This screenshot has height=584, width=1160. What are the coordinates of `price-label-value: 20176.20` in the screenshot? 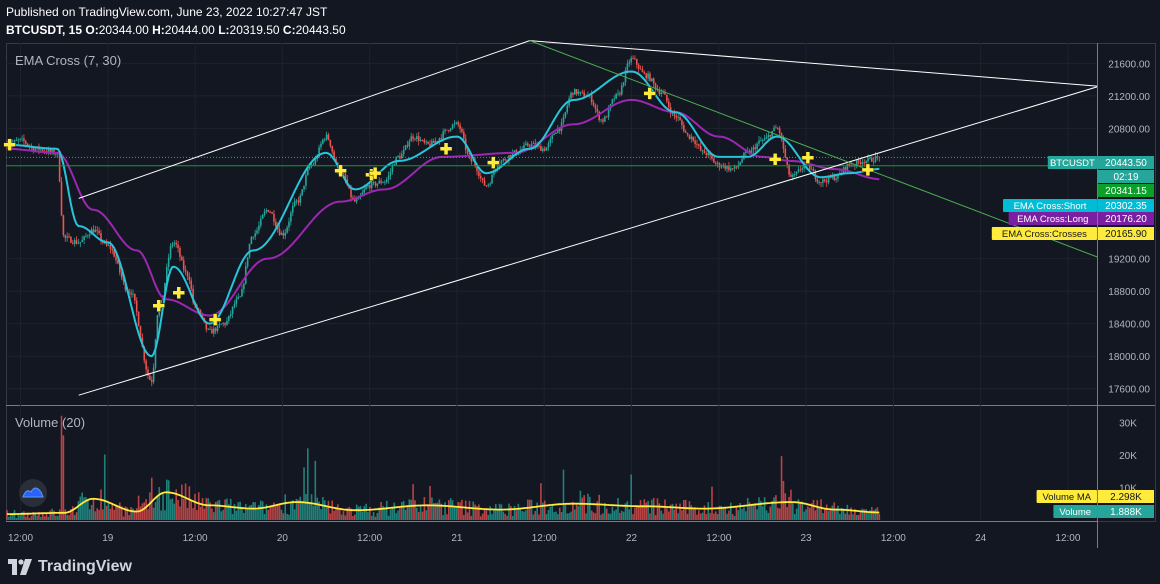 It's located at (1126, 219).